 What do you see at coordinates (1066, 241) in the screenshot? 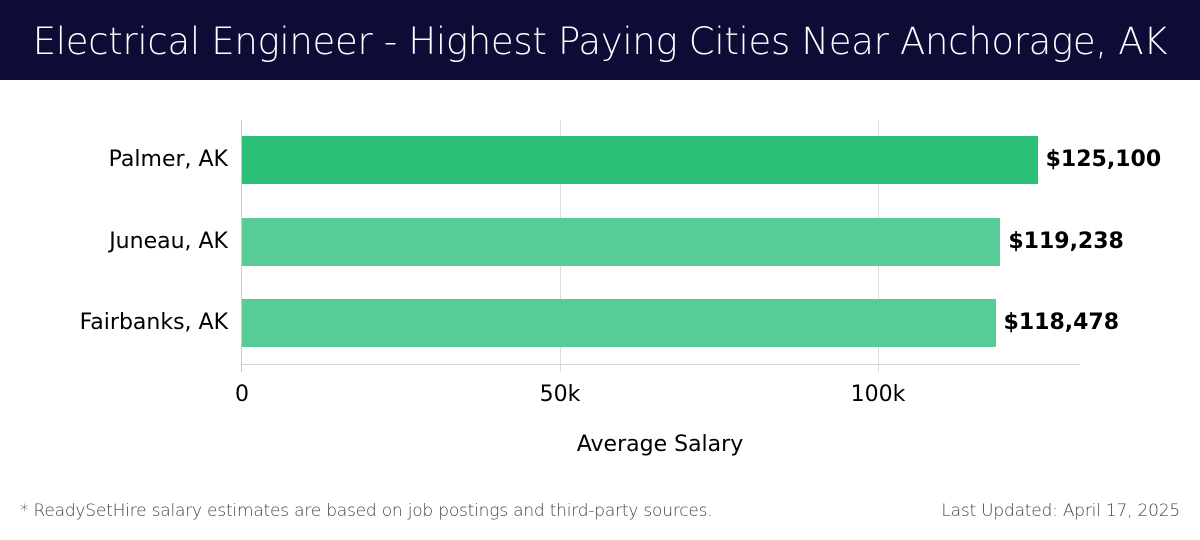
I see `value-label: $119,238` at bounding box center [1066, 241].